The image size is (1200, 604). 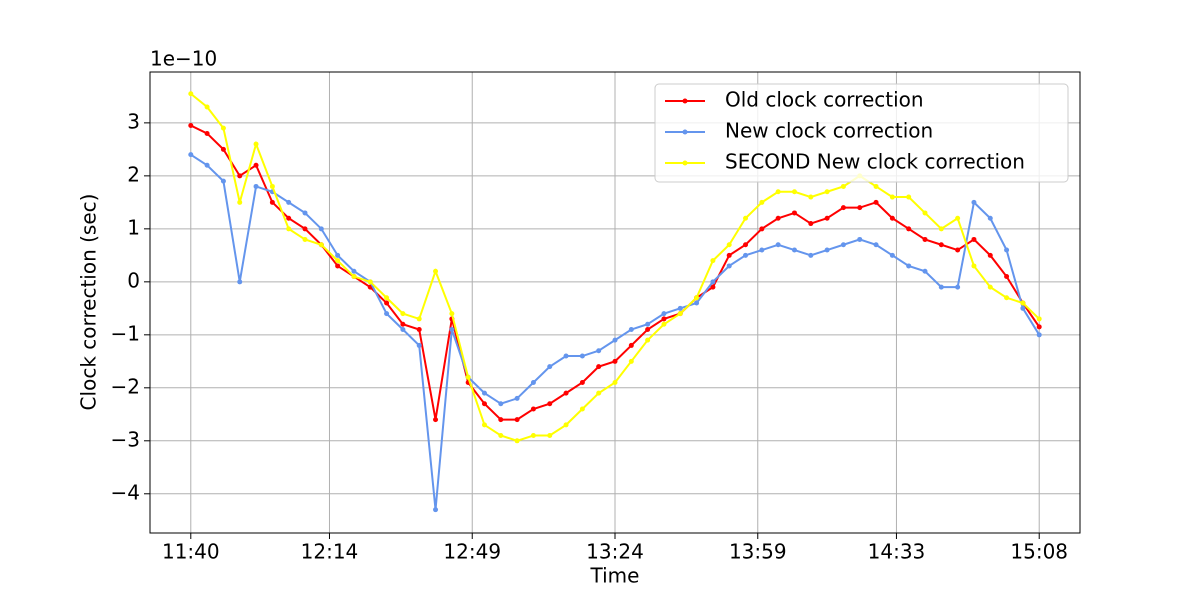 I want to click on legend-label: New clock correction, so click(x=829, y=131).